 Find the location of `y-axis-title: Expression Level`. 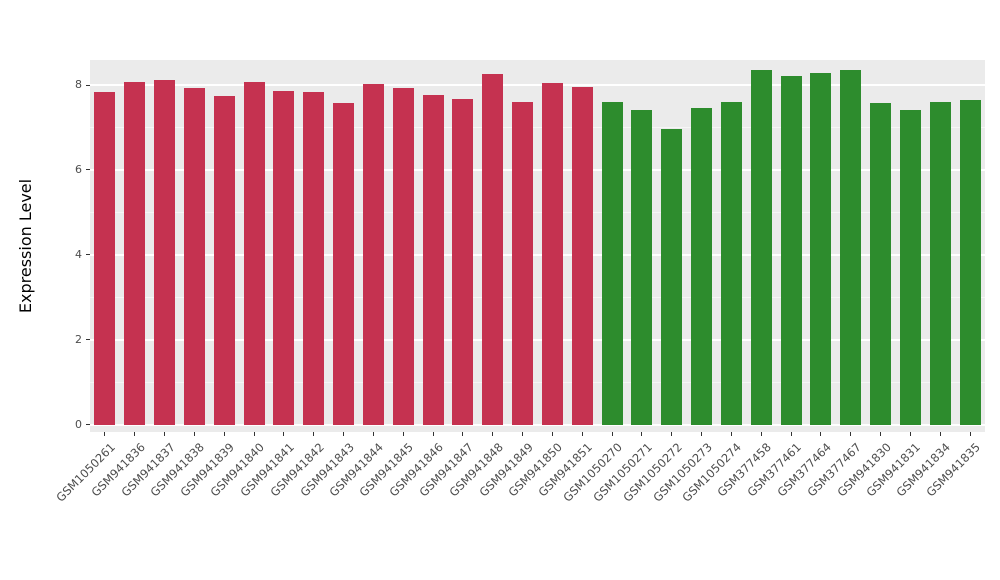

y-axis-title: Expression Level is located at coordinates (25, 246).